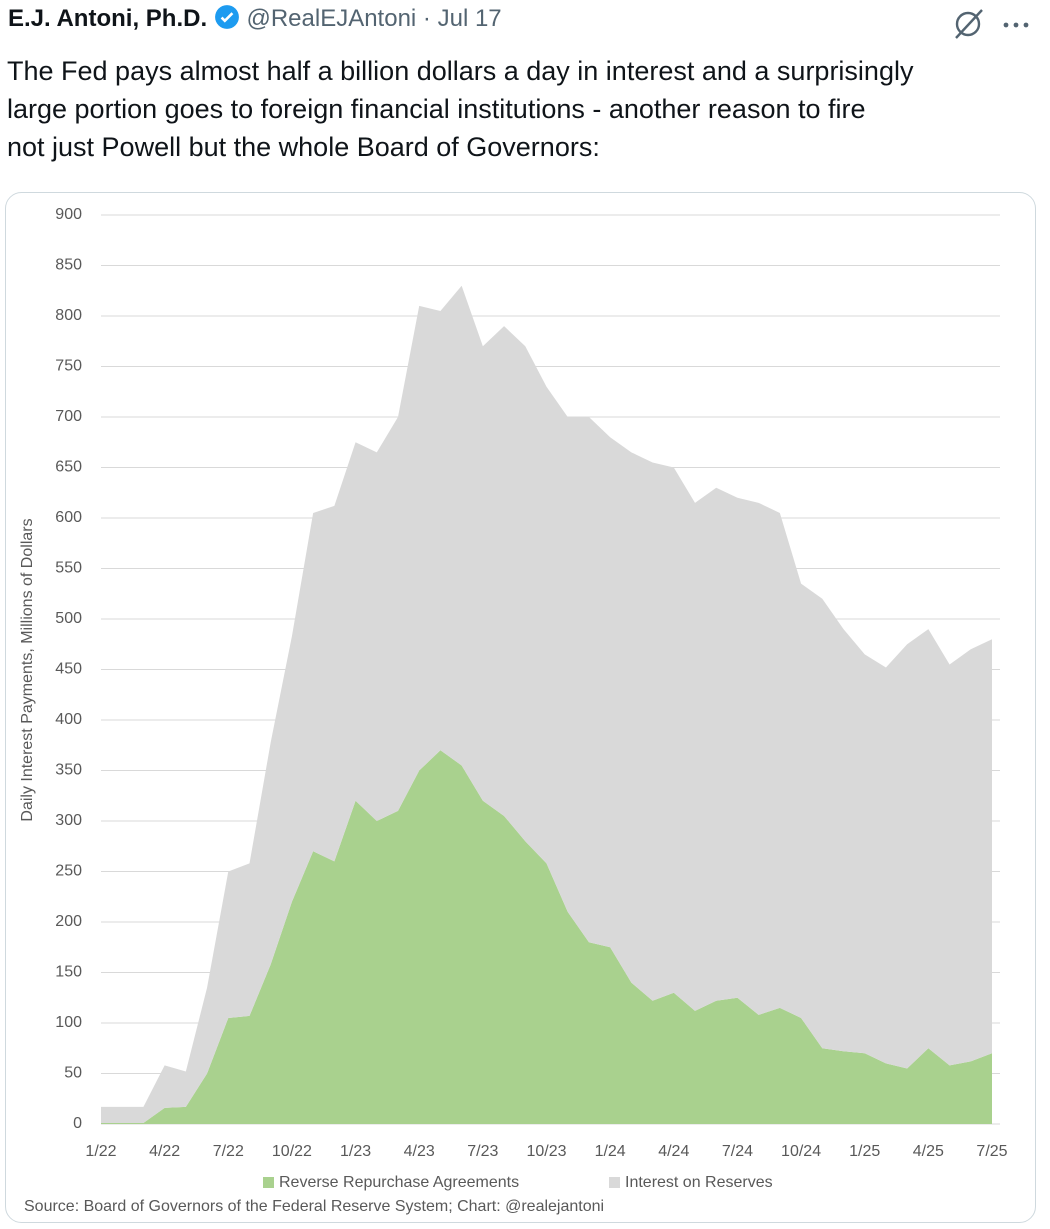 The width and height of the screenshot is (1050, 1229). What do you see at coordinates (546, 1151) in the screenshot?
I see `x-tick-label: 10/23` at bounding box center [546, 1151].